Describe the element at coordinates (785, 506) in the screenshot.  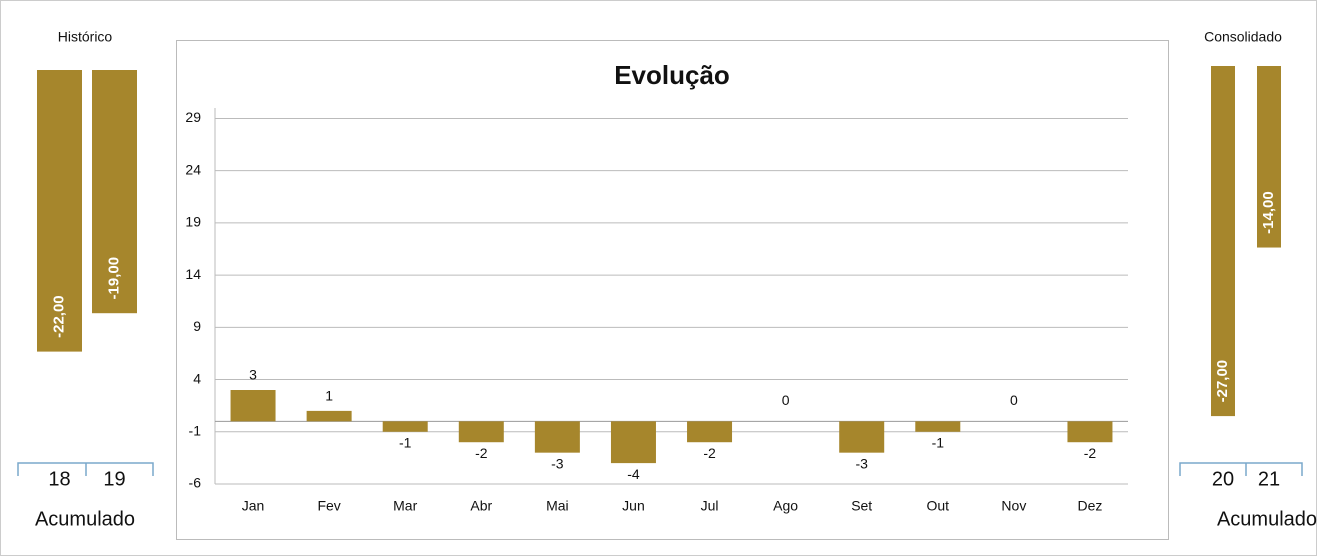
I see `x-tick-label: Ago` at that location.